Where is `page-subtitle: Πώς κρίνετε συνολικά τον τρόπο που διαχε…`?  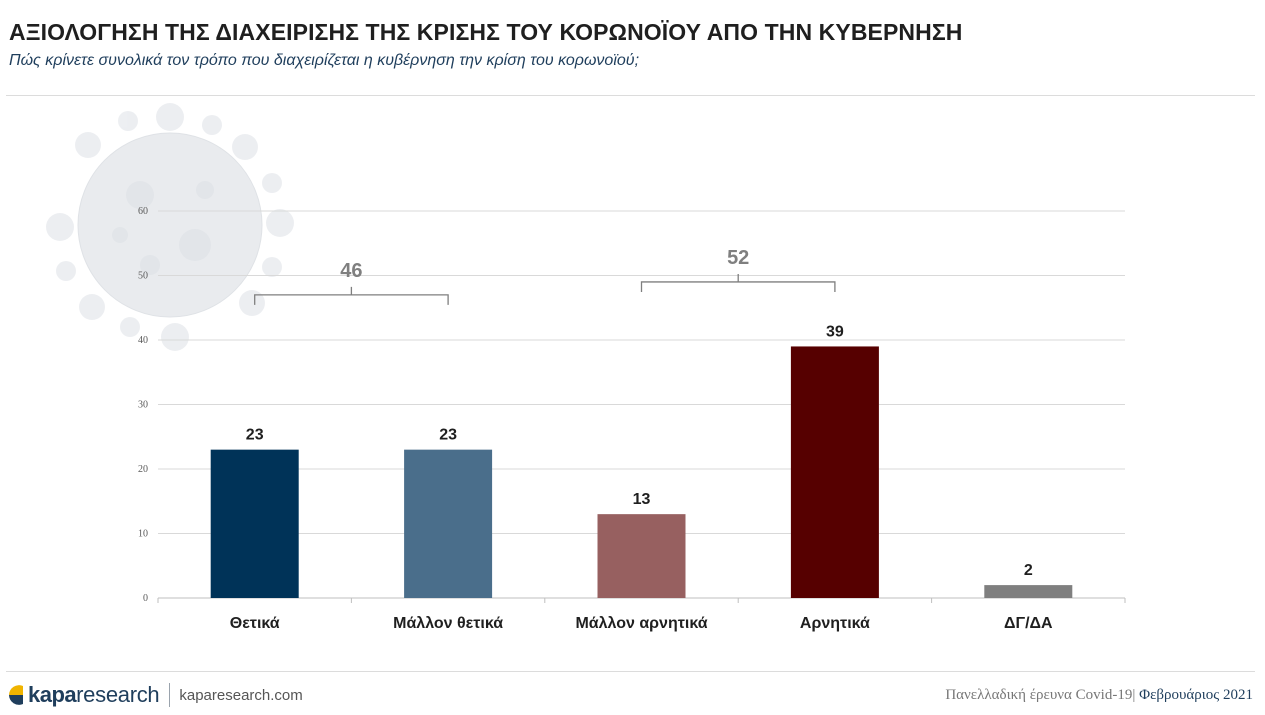
page-subtitle: Πώς κρίνετε συνολικά τον τρόπο που διαχε… is located at coordinates (324, 60).